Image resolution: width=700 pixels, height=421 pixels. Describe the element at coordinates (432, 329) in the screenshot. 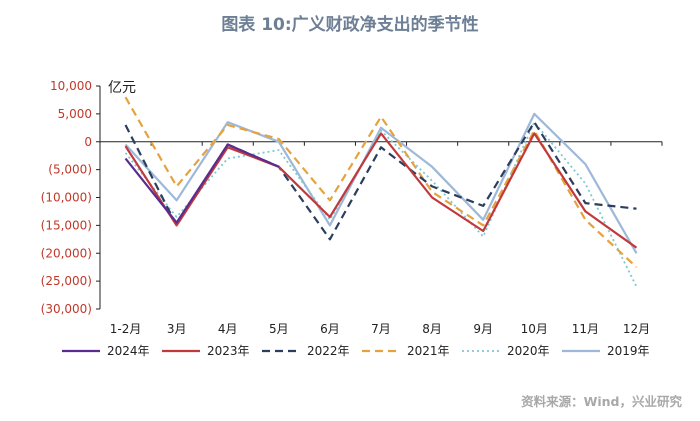

I see `x-tick-label: 8月` at that location.